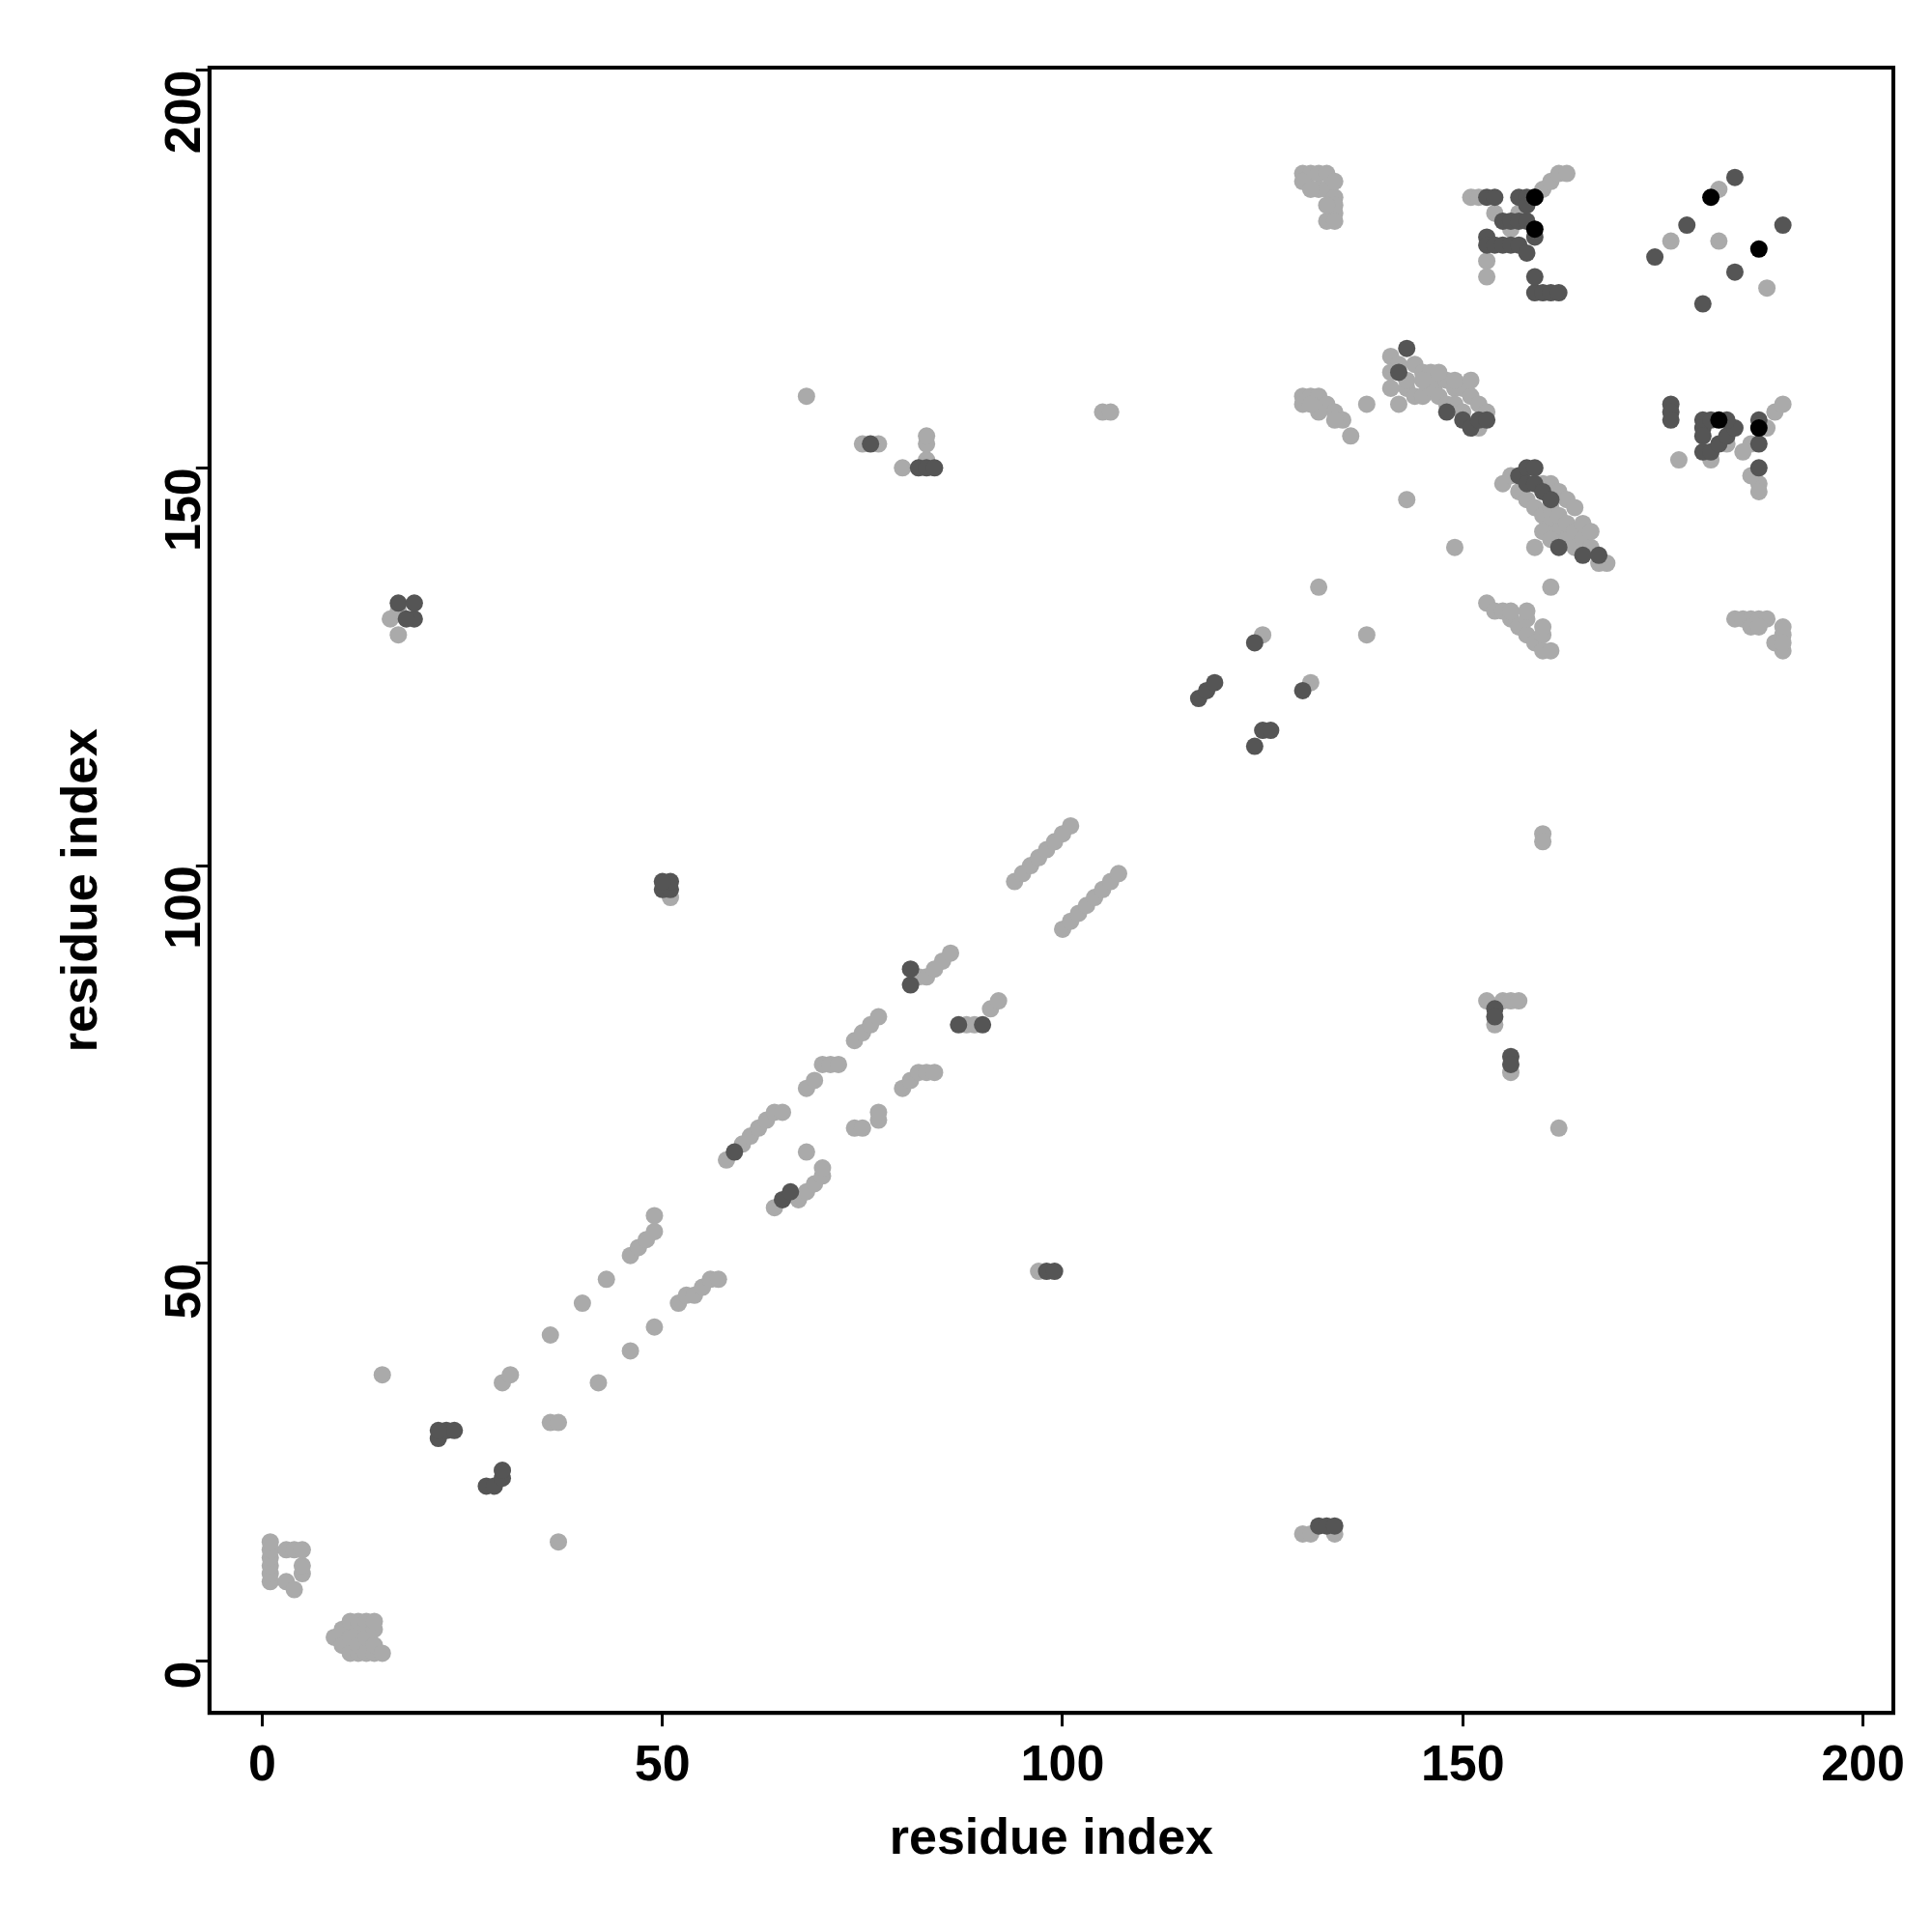 This screenshot has height=1932, width=1932. Describe the element at coordinates (662, 1762) in the screenshot. I see `x-tick-label: 50` at that location.